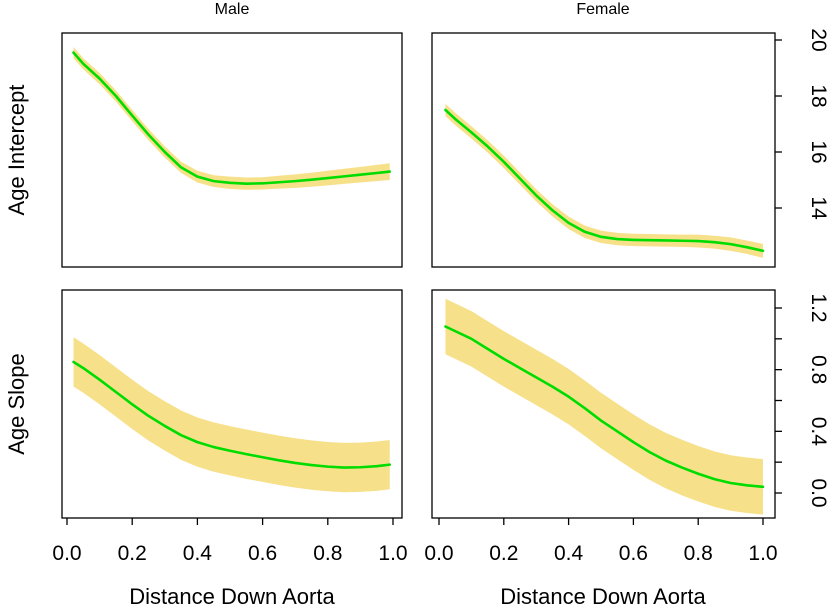 The height and width of the screenshot is (613, 832). I want to click on y-tick-label: 14, so click(818, 208).